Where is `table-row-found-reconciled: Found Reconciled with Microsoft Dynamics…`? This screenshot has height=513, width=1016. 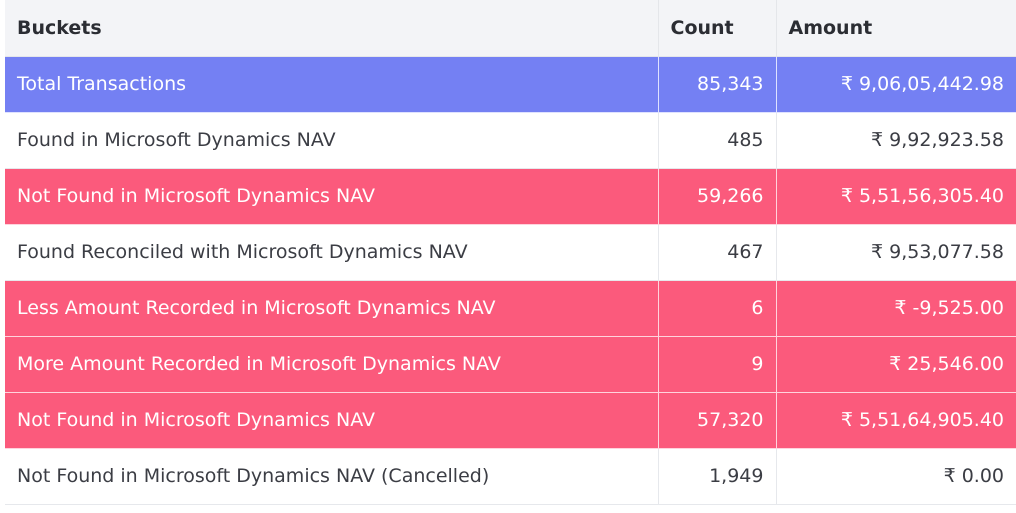 table-row-found-reconciled: Found Reconciled with Microsoft Dynamics… is located at coordinates (510, 252).